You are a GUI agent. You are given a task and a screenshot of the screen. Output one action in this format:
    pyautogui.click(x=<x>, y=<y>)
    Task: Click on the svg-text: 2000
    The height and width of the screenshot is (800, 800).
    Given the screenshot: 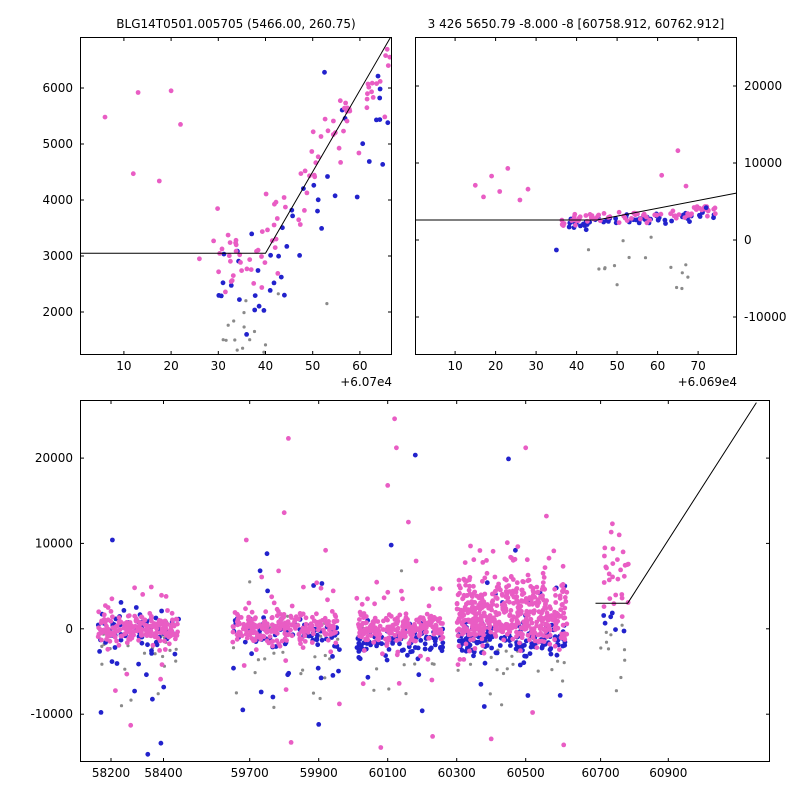 What is the action you would take?
    pyautogui.click(x=57, y=312)
    